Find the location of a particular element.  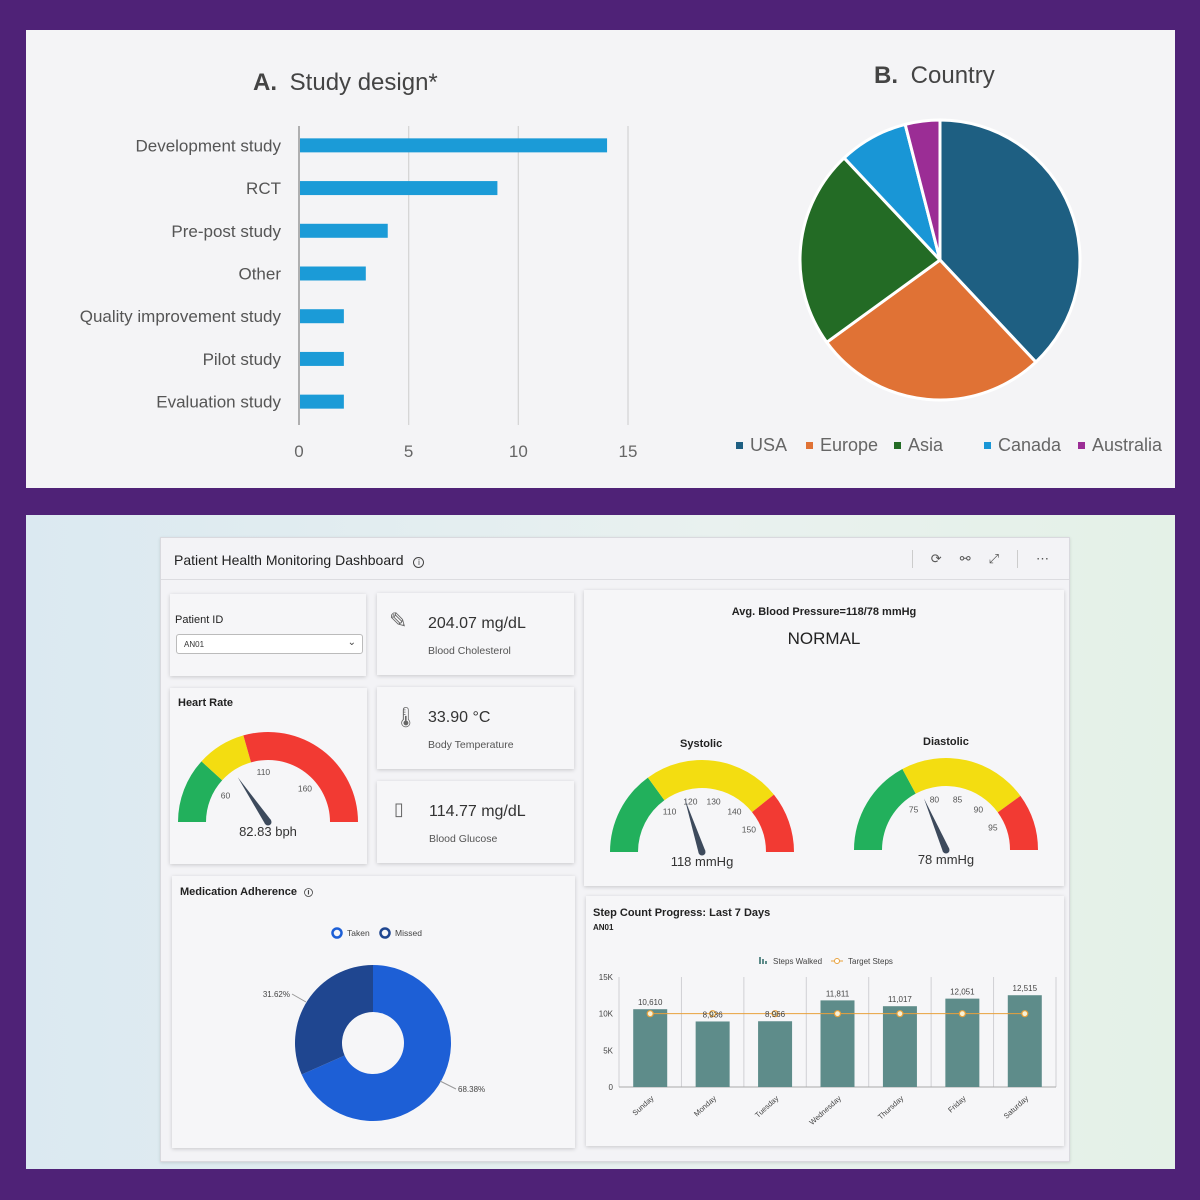

refresh-icon: ⟳ is located at coordinates (936, 558).